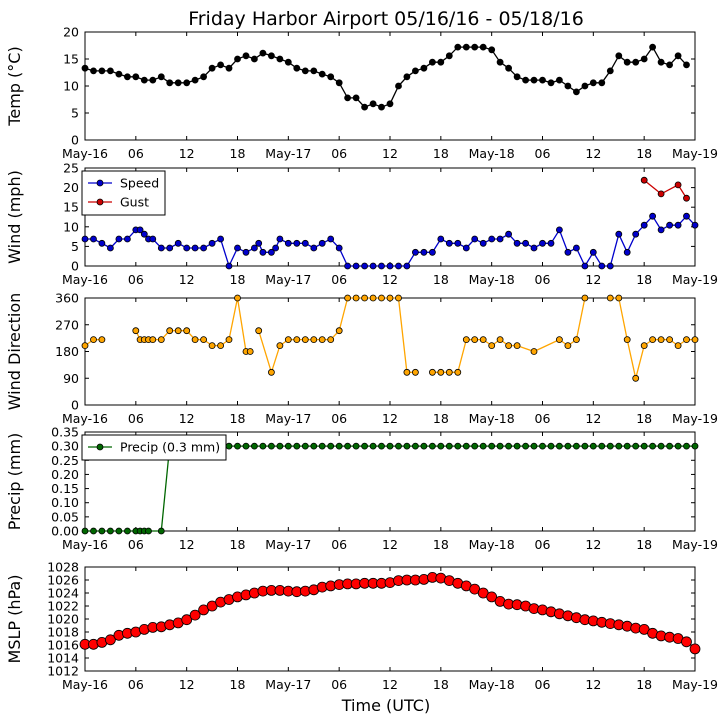 The height and width of the screenshot is (725, 727). I want to click on wind-x-tick-label: May-18, so click(492, 279).